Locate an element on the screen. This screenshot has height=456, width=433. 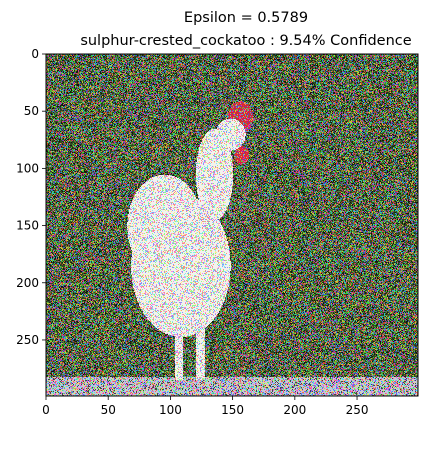
x-tick-label: 50 is located at coordinates (108, 410).